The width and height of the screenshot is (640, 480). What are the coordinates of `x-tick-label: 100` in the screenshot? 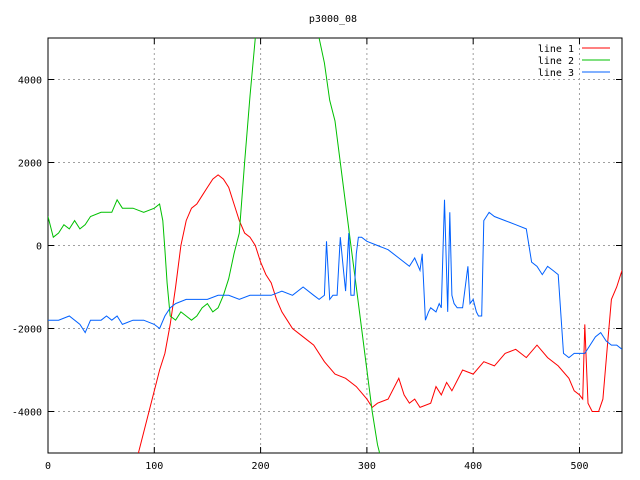 It's located at (154, 466).